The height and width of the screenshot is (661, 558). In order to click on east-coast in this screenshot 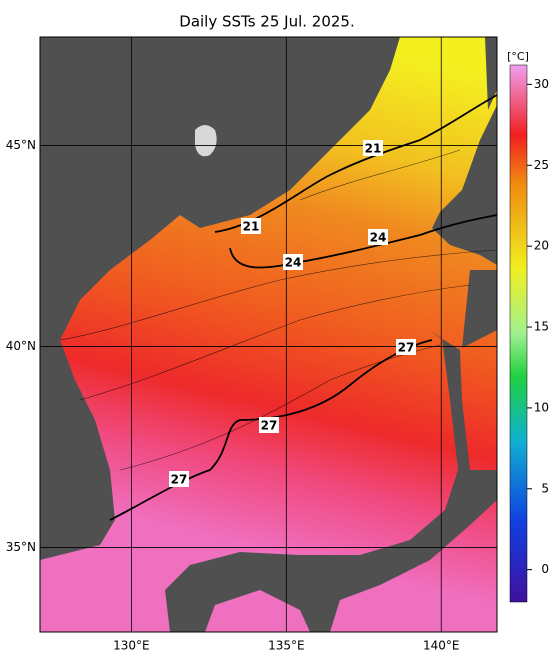, I will do `click(479, 309)`.